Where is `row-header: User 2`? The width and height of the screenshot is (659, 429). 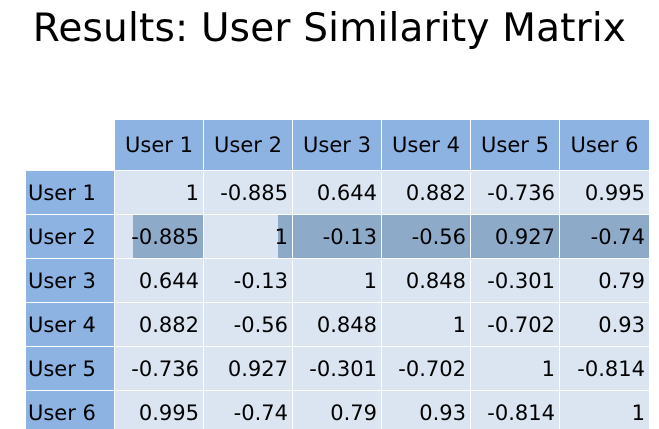 row-header: User 2 is located at coordinates (70, 236).